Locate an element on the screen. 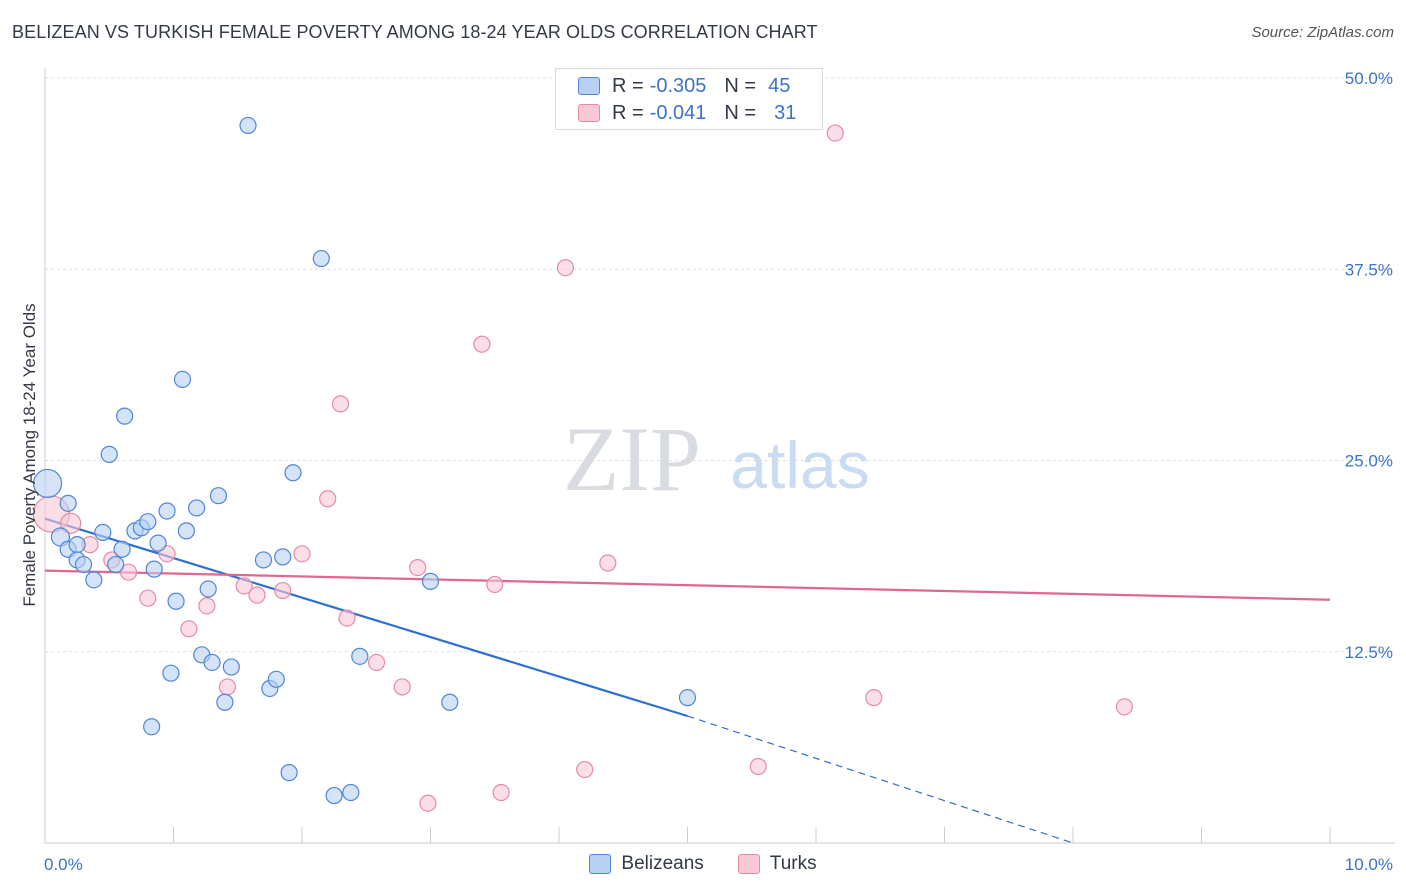  legend-item-belizeans: Belizeans is located at coordinates (646, 864).